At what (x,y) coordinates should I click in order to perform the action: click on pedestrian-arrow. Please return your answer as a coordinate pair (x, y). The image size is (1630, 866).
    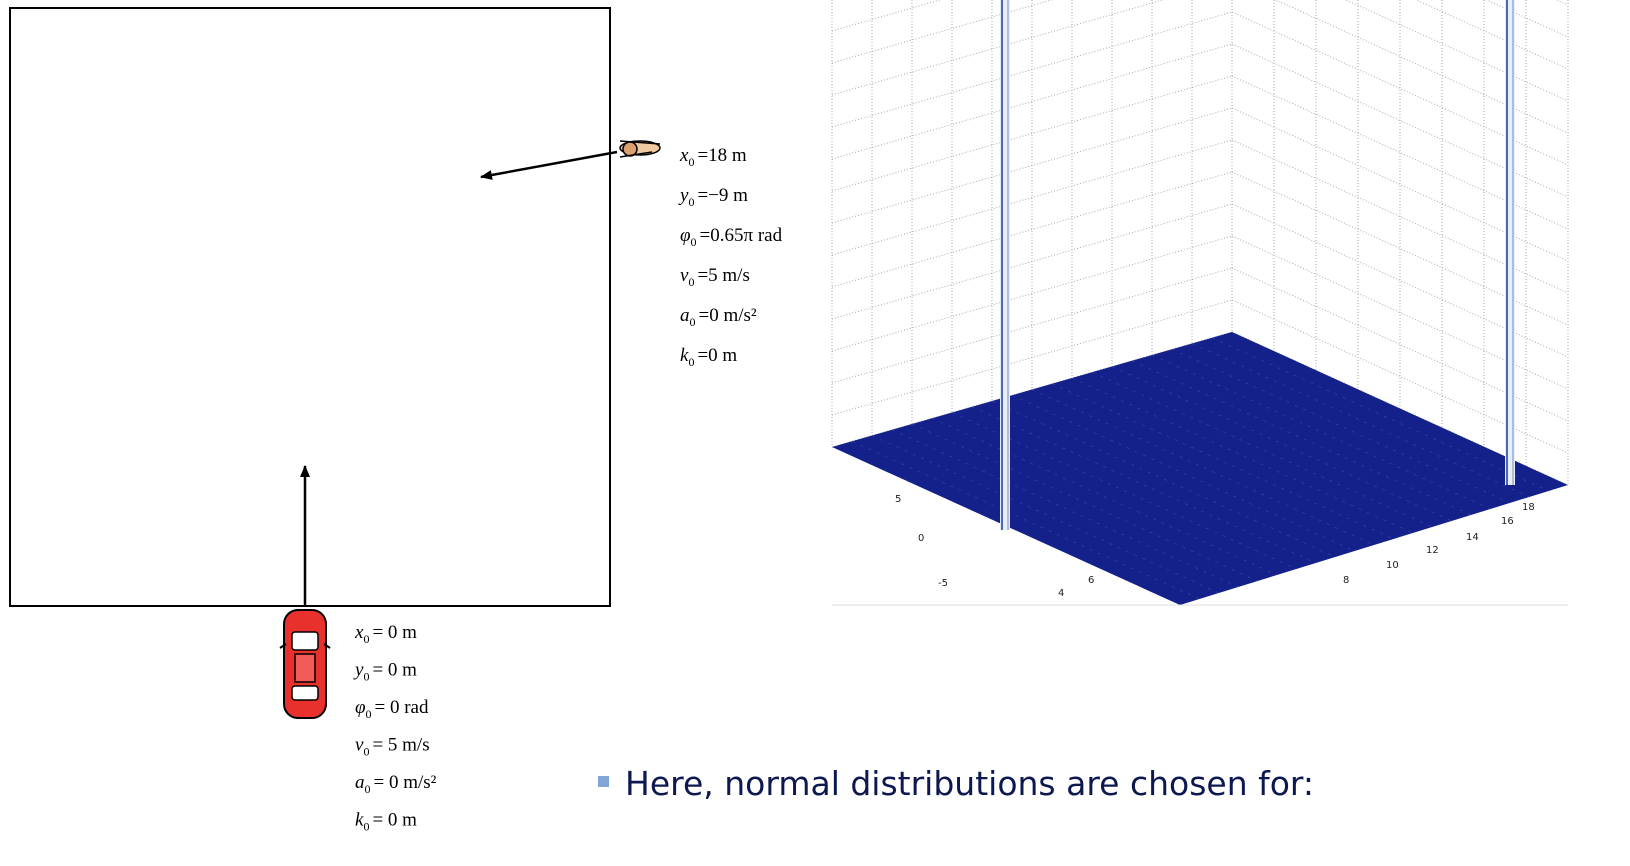
    Looking at the image, I should click on (549, 165).